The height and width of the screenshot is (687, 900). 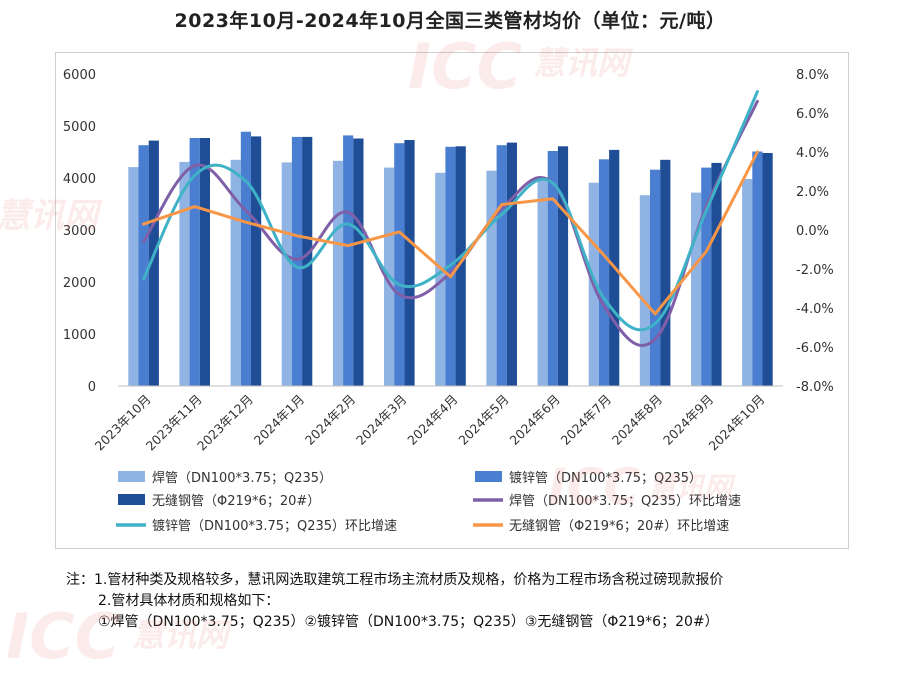 I want to click on legend-item: 焊管（DN100*3.75；Q235）环比增速, so click(x=607, y=501).